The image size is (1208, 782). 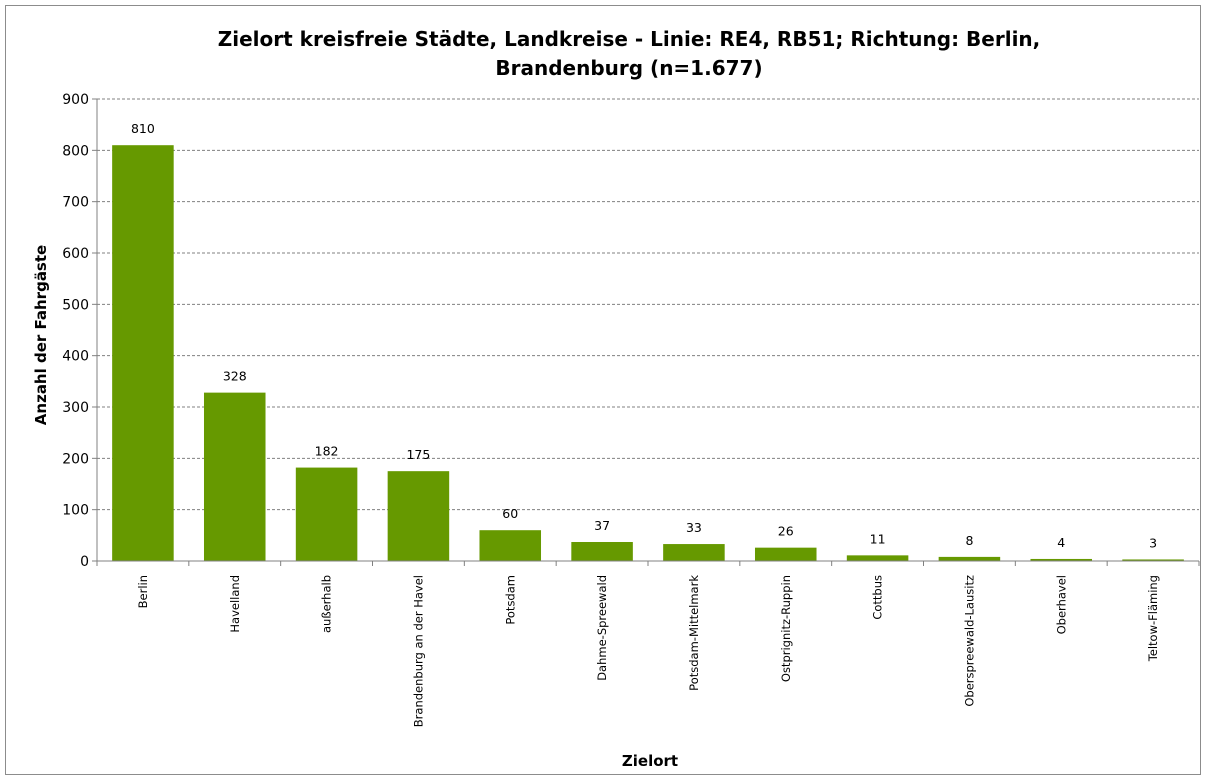 What do you see at coordinates (969, 641) in the screenshot?
I see `x-tick-label: Oberspreewald-Lausitz` at bounding box center [969, 641].